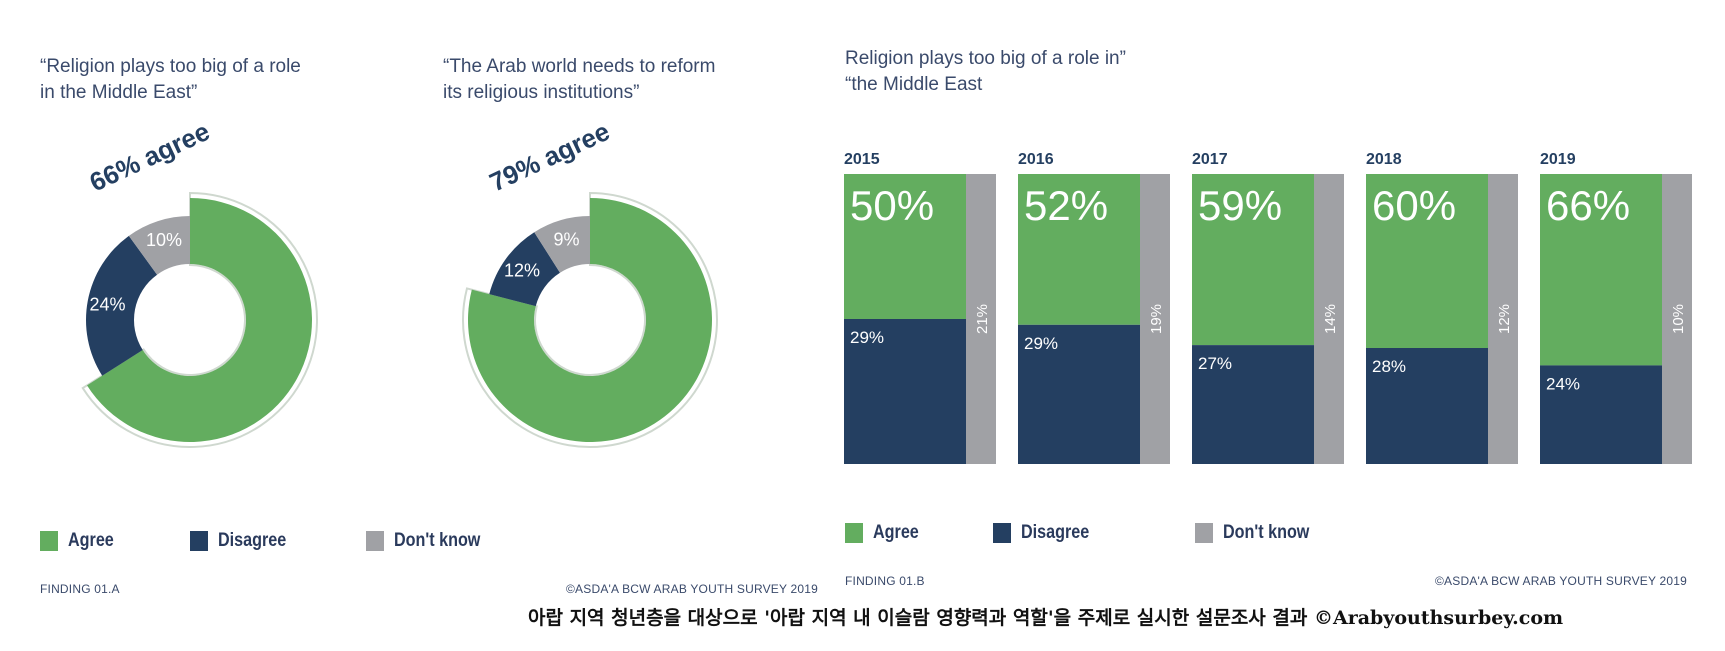  What do you see at coordinates (567, 239) in the screenshot?
I see `donut2-label-dontknow: 9%` at bounding box center [567, 239].